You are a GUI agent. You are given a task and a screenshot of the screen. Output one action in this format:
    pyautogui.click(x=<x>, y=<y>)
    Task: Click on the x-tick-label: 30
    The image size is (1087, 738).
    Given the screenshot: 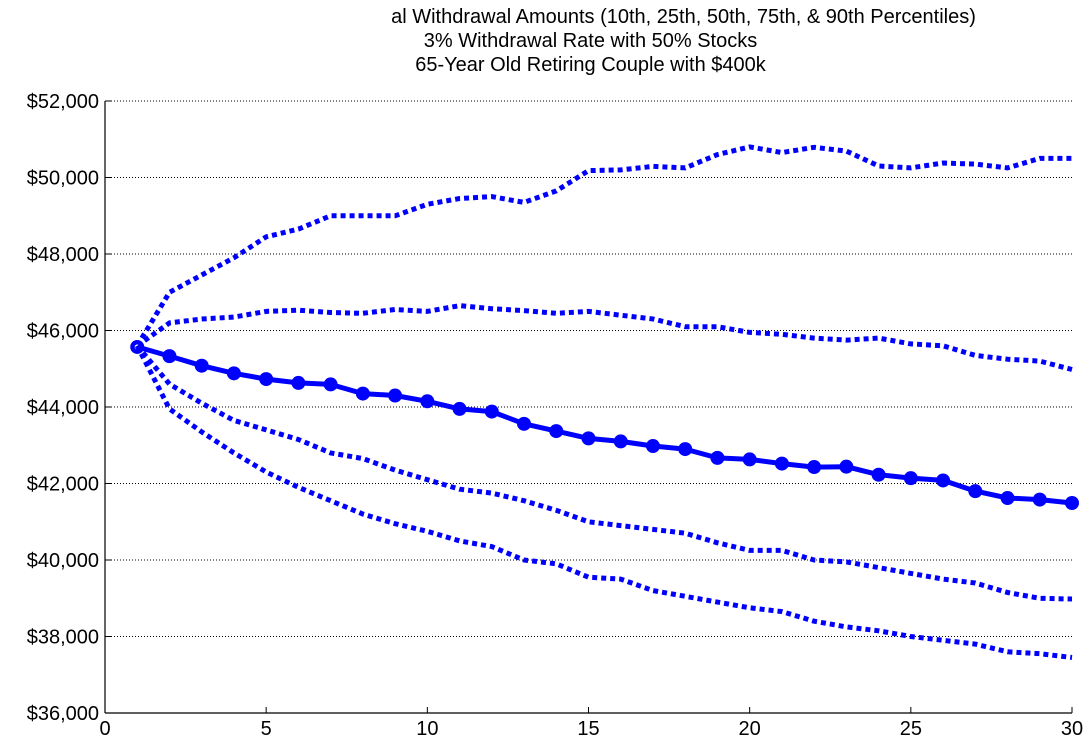 What is the action you would take?
    pyautogui.click(x=1072, y=728)
    